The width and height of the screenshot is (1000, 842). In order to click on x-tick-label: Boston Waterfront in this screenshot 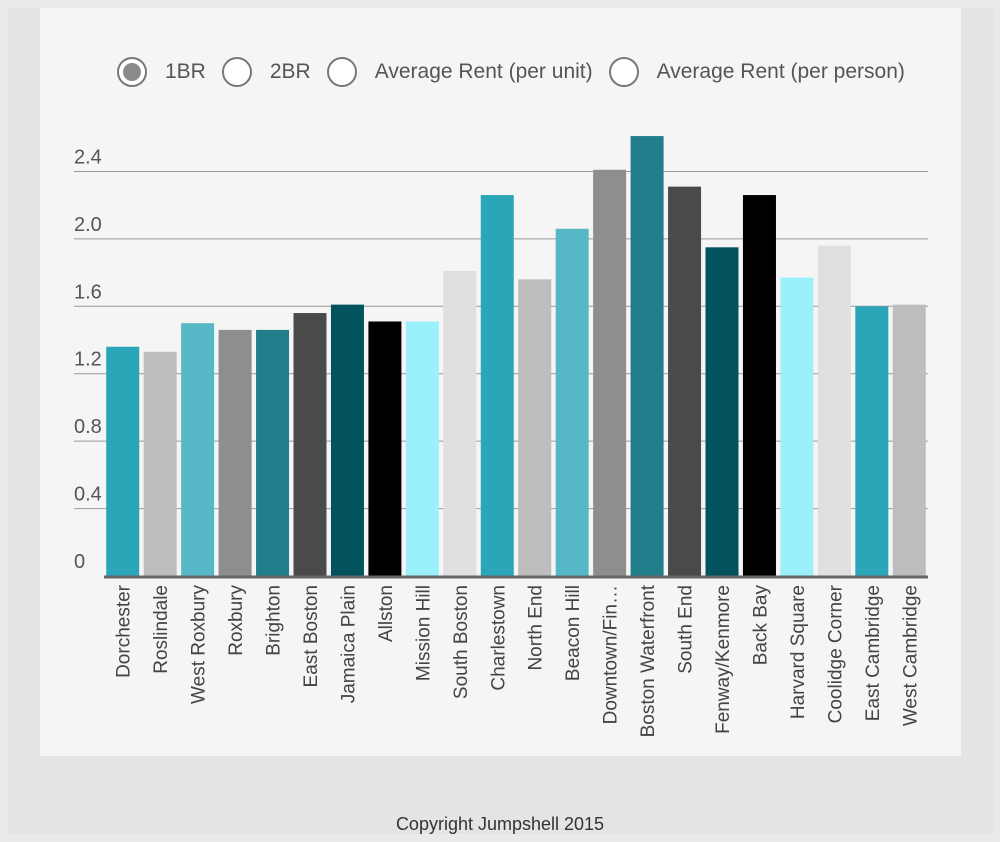, I will do `click(648, 660)`.